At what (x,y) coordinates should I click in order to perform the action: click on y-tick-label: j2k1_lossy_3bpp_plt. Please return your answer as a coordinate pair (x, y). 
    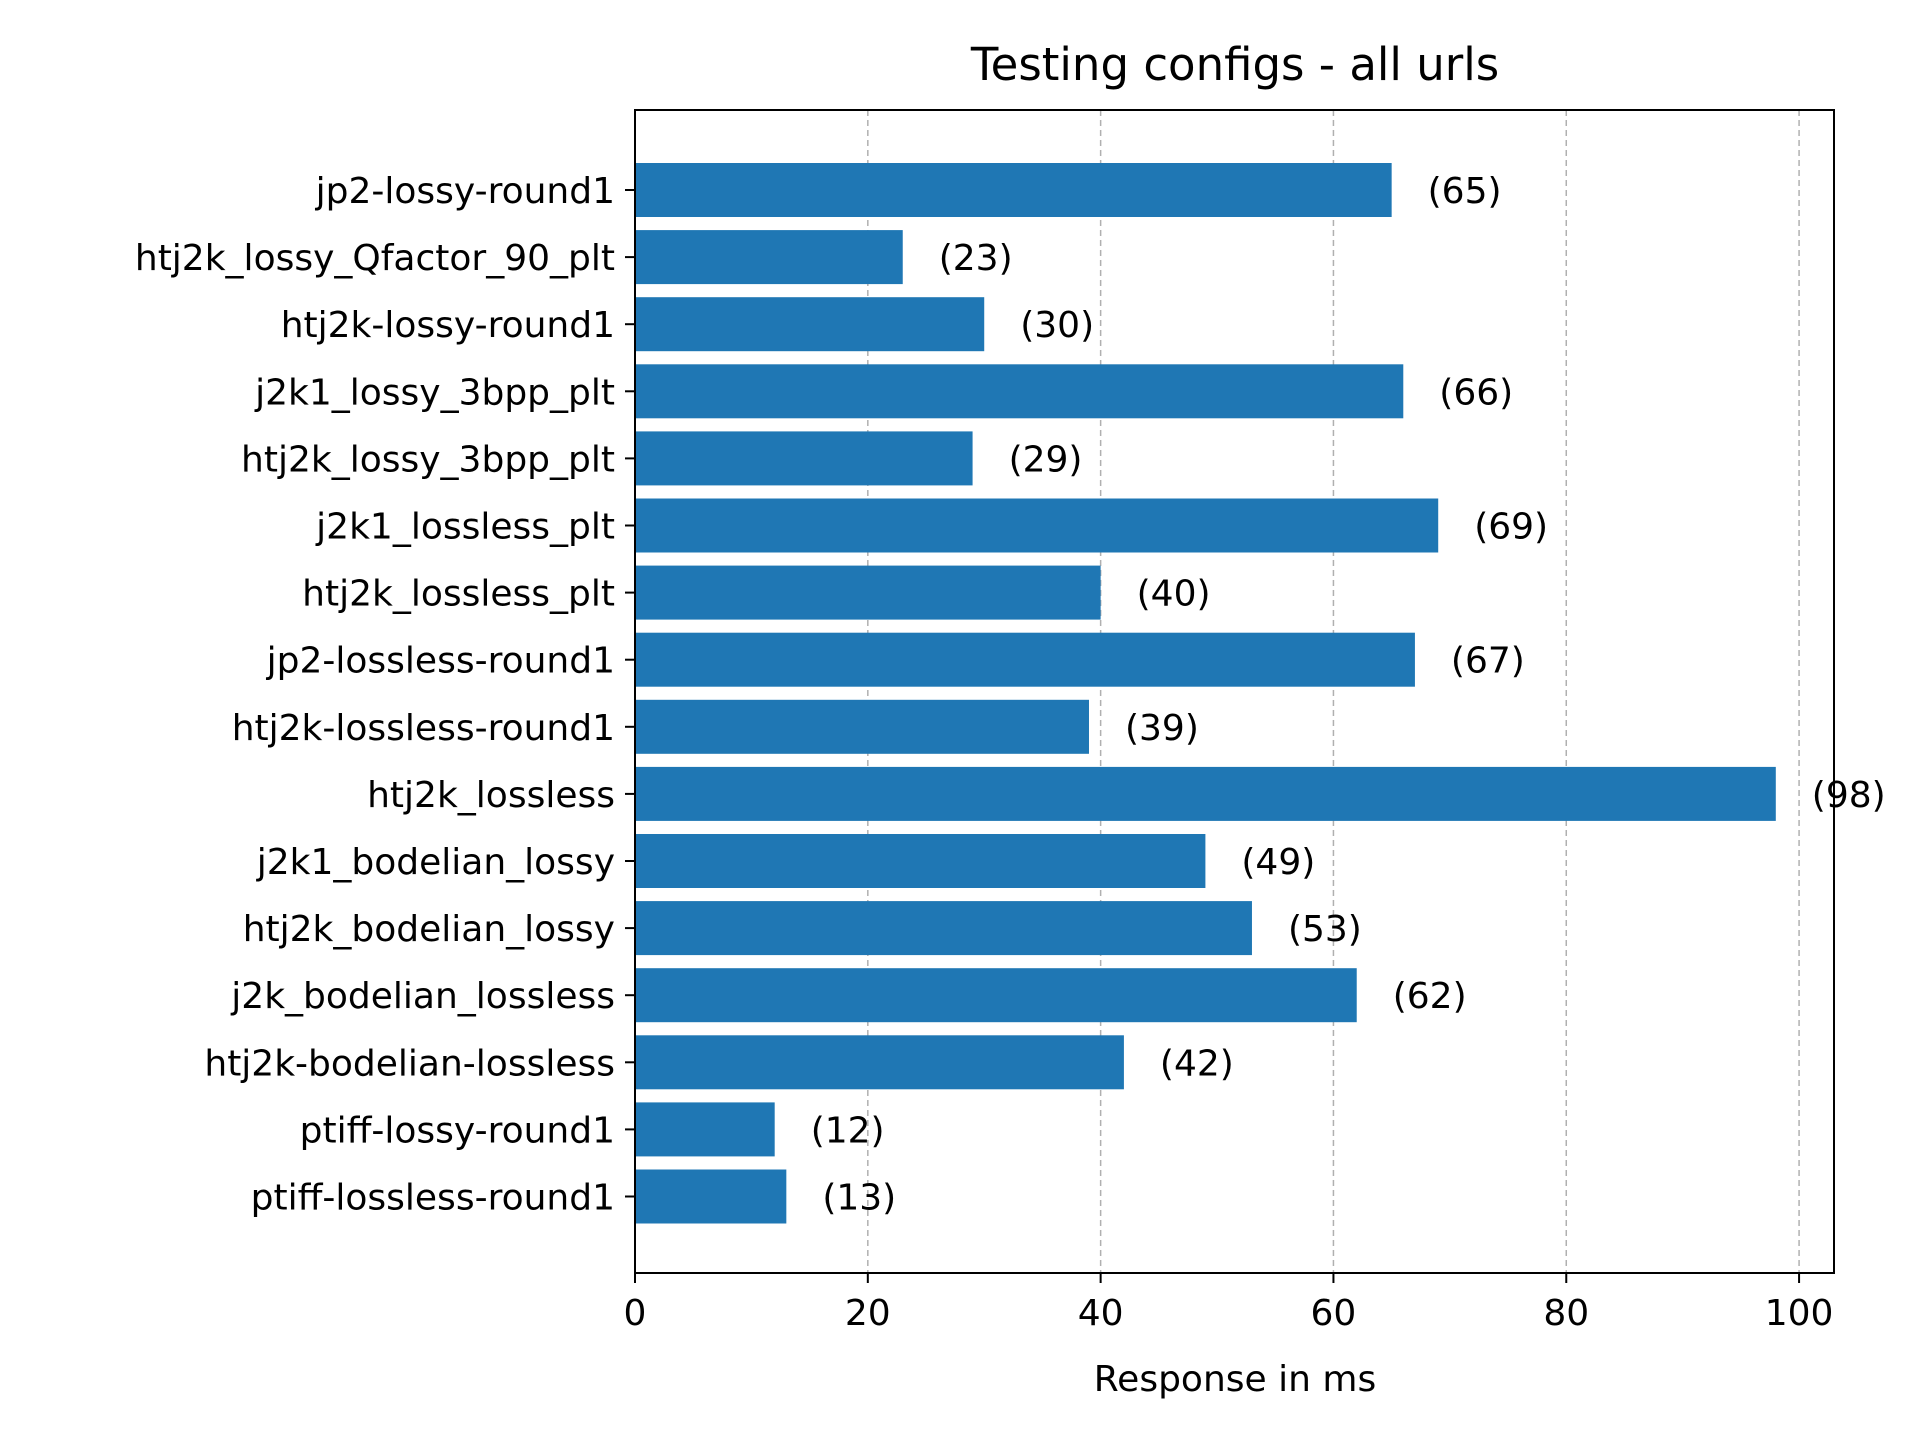
    Looking at the image, I should click on (434, 392).